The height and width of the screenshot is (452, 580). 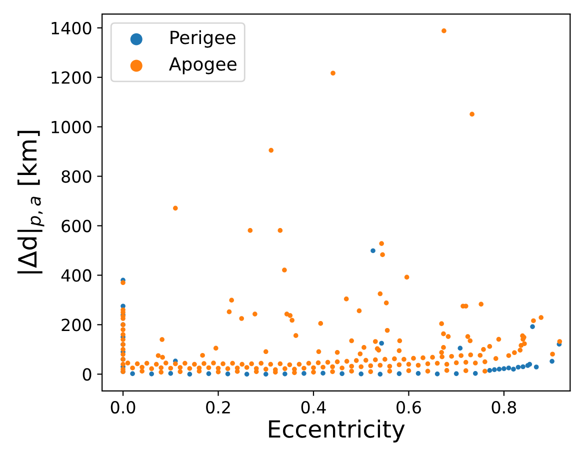 What do you see at coordinates (202, 65) in the screenshot?
I see `legend-label: Apogee` at bounding box center [202, 65].